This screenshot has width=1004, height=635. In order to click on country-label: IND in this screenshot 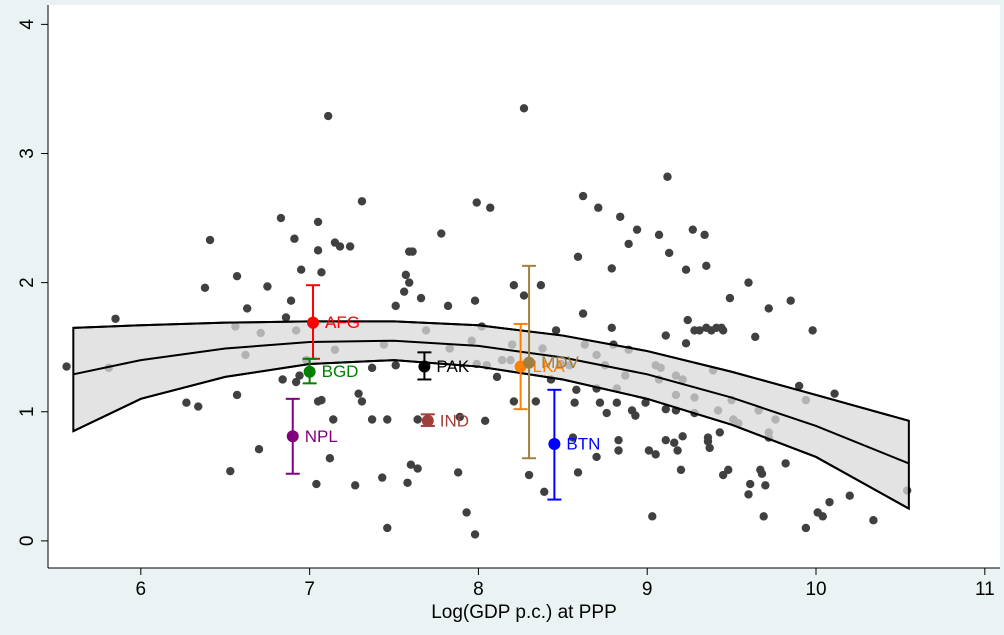, I will do `click(454, 420)`.